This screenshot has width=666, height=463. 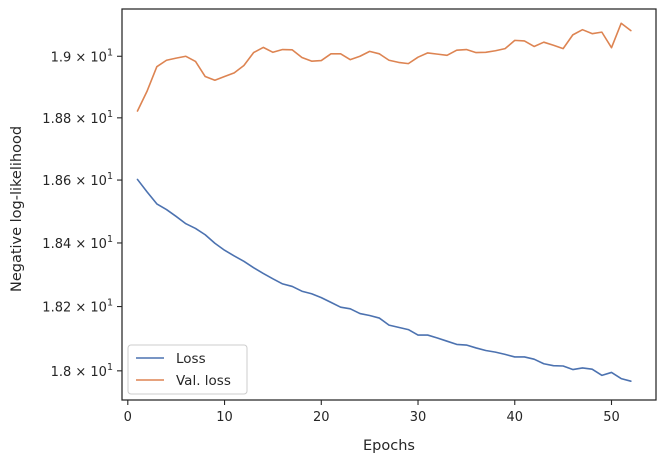 I want to click on y-tick-label: 1.86 × 10¹, so click(x=77, y=180).